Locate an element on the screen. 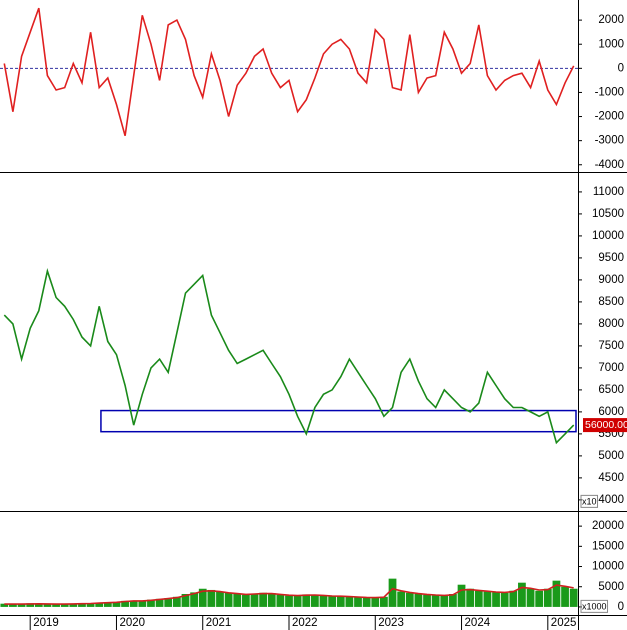 The image size is (627, 630). series-line is located at coordinates (289, 594).